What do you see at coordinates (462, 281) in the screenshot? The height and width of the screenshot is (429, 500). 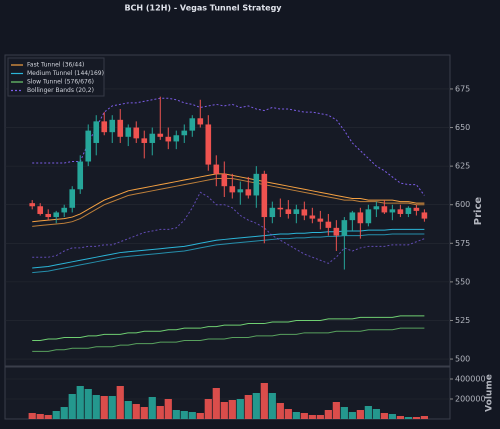 I see `y-tick-label: 550` at bounding box center [462, 281].